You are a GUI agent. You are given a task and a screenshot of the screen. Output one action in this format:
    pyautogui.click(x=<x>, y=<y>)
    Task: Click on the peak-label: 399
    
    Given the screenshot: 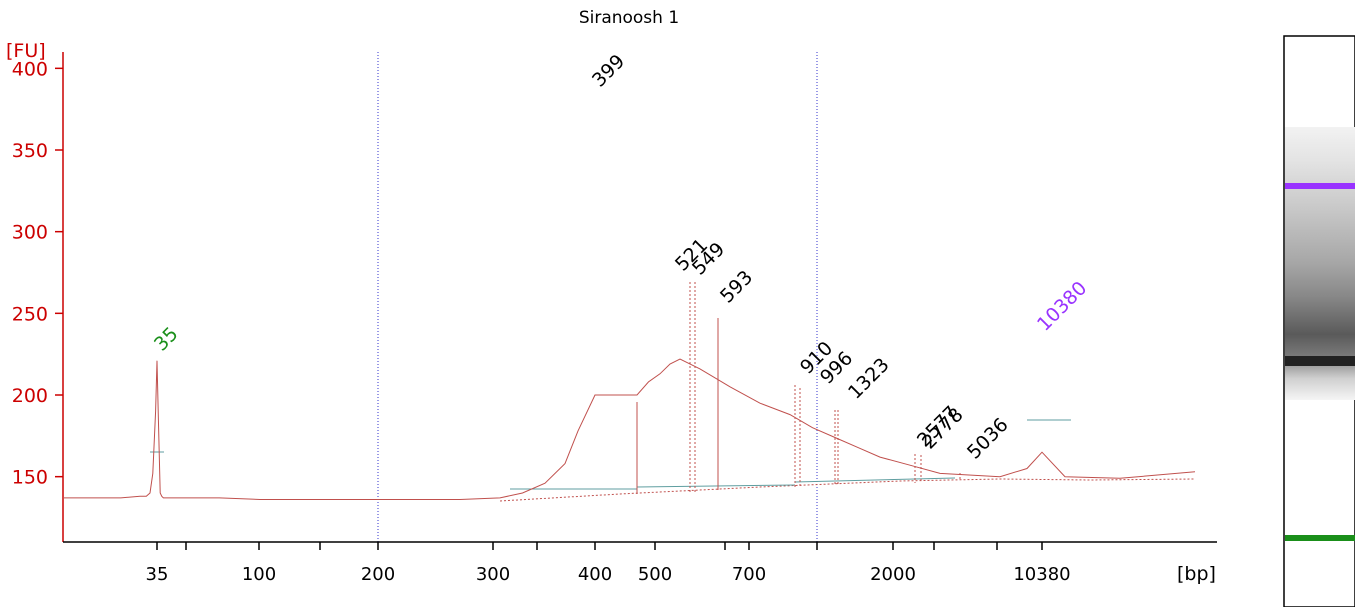 What is the action you would take?
    pyautogui.click(x=608, y=70)
    